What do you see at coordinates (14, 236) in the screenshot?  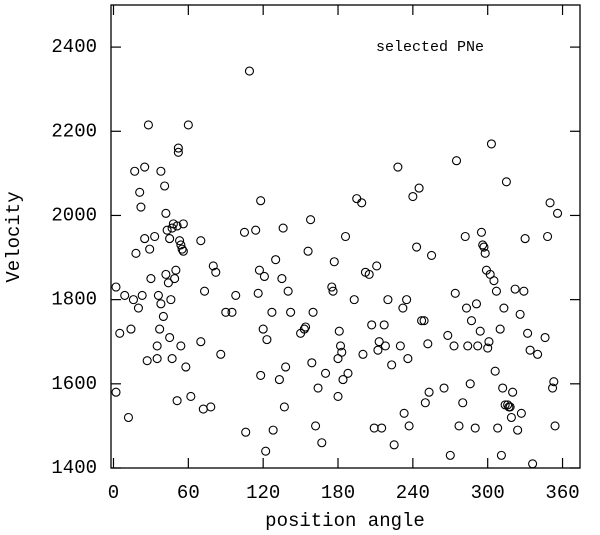 I see `y-axis-label: Velocity` at bounding box center [14, 236].